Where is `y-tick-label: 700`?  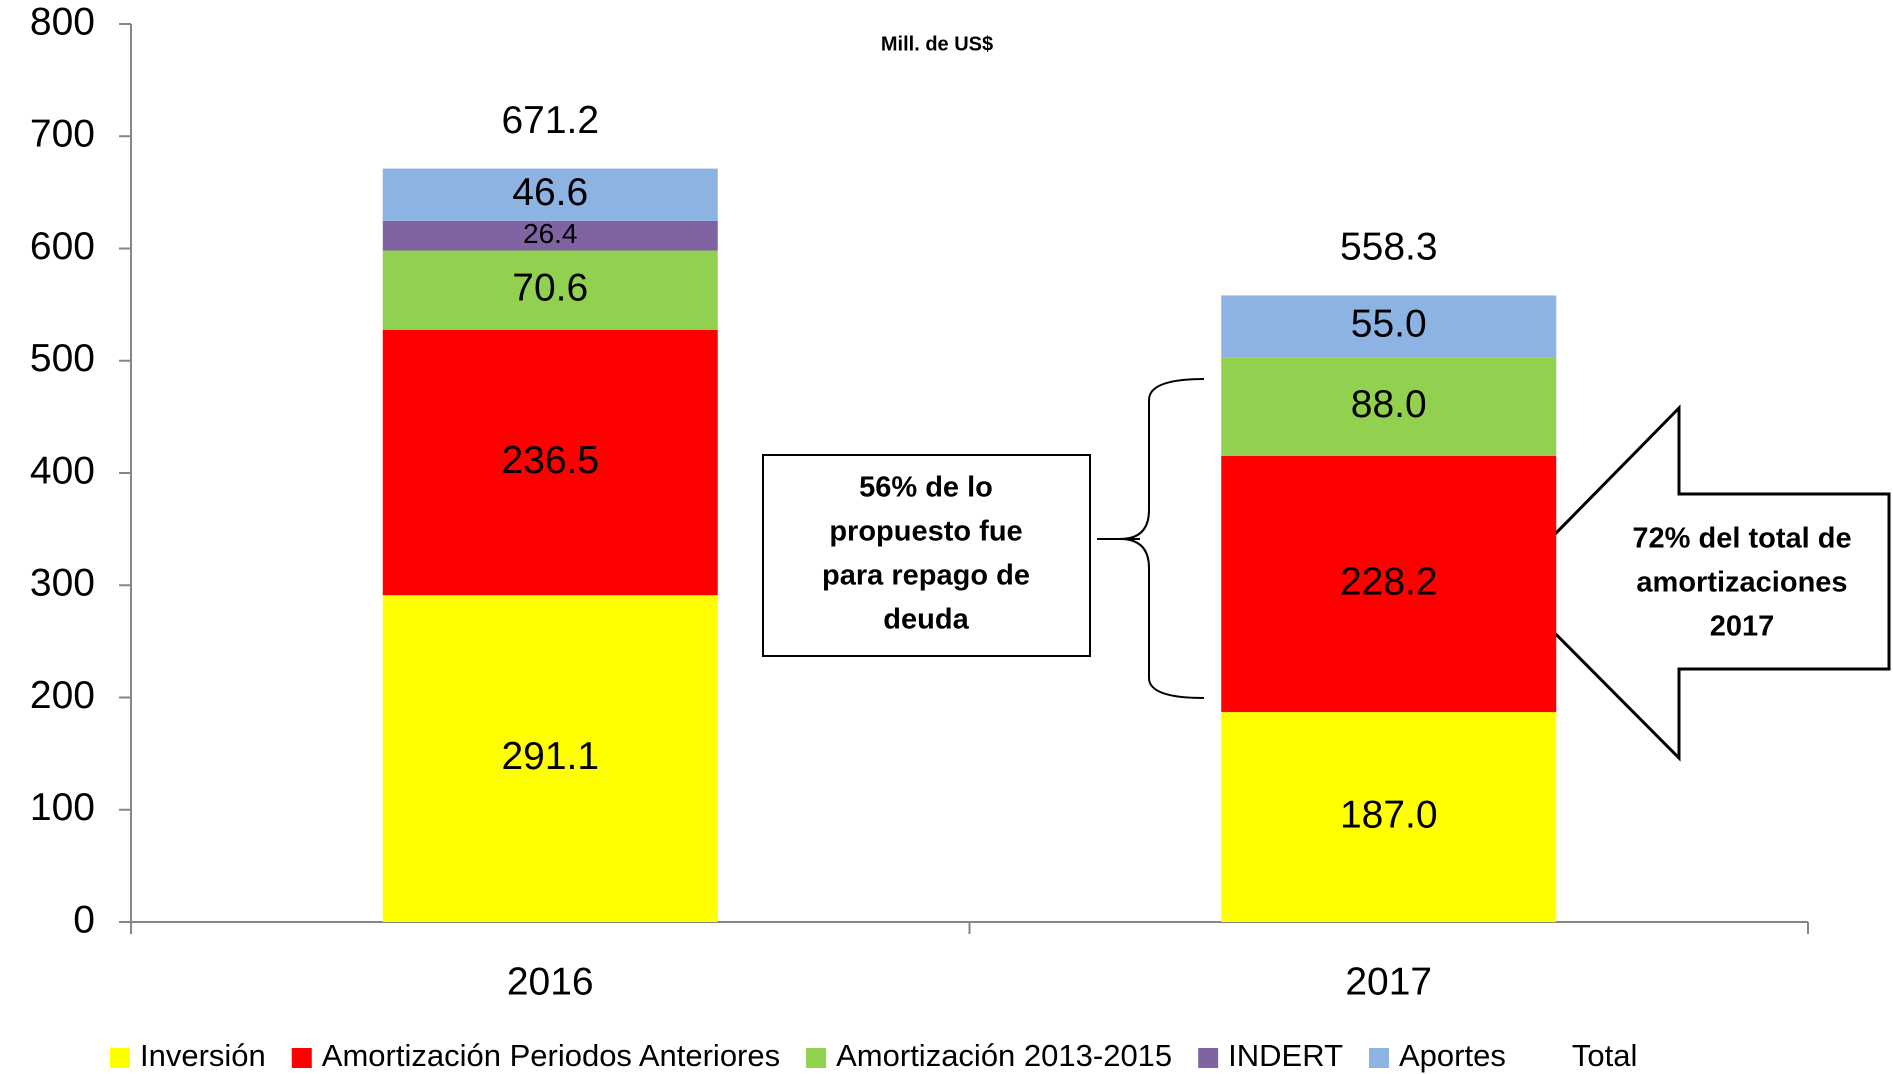 y-tick-label: 700 is located at coordinates (62, 134).